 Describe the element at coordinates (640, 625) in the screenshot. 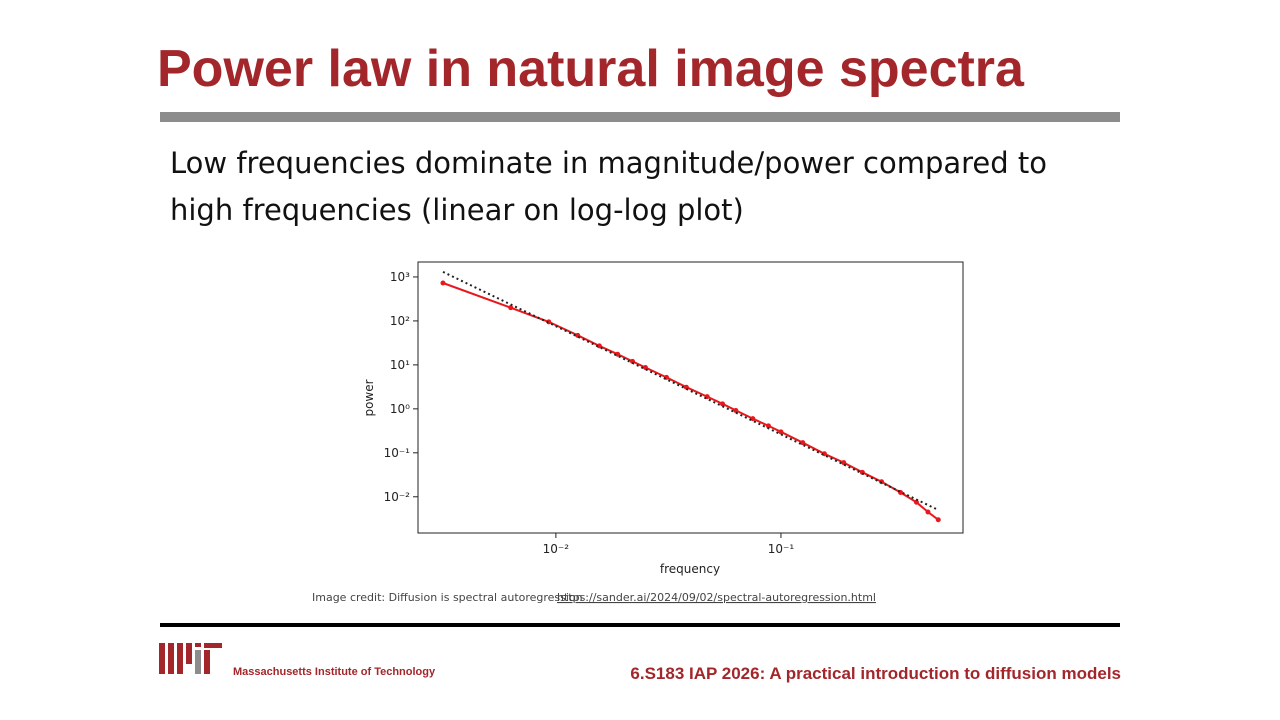

I see `footer-rule` at that location.